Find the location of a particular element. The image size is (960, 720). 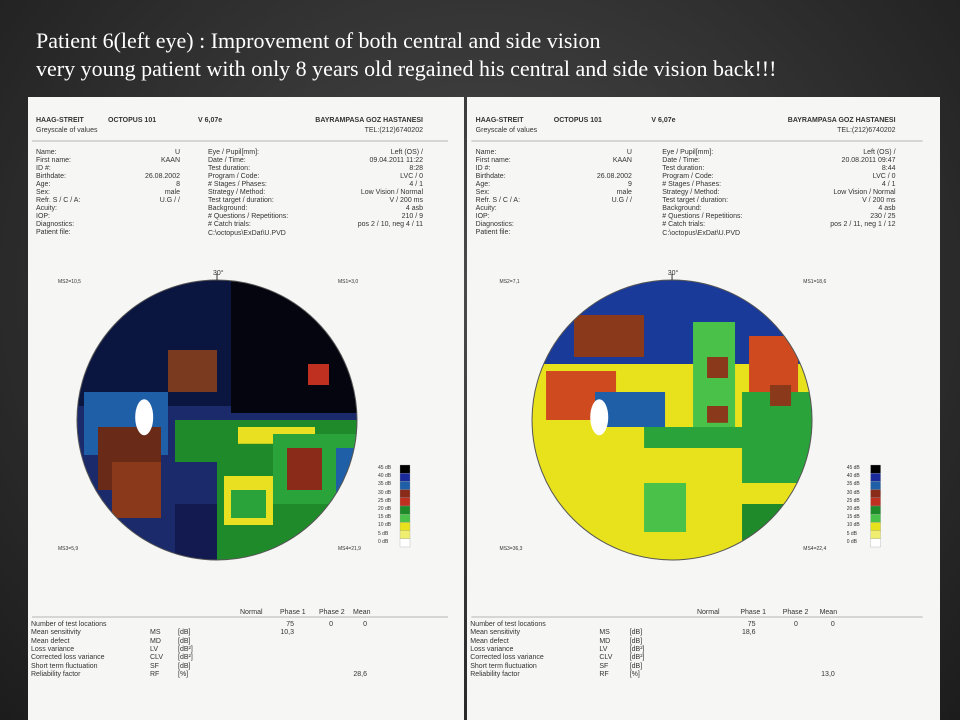

quadrant-label: MS4=21,9 is located at coordinates (349, 549).